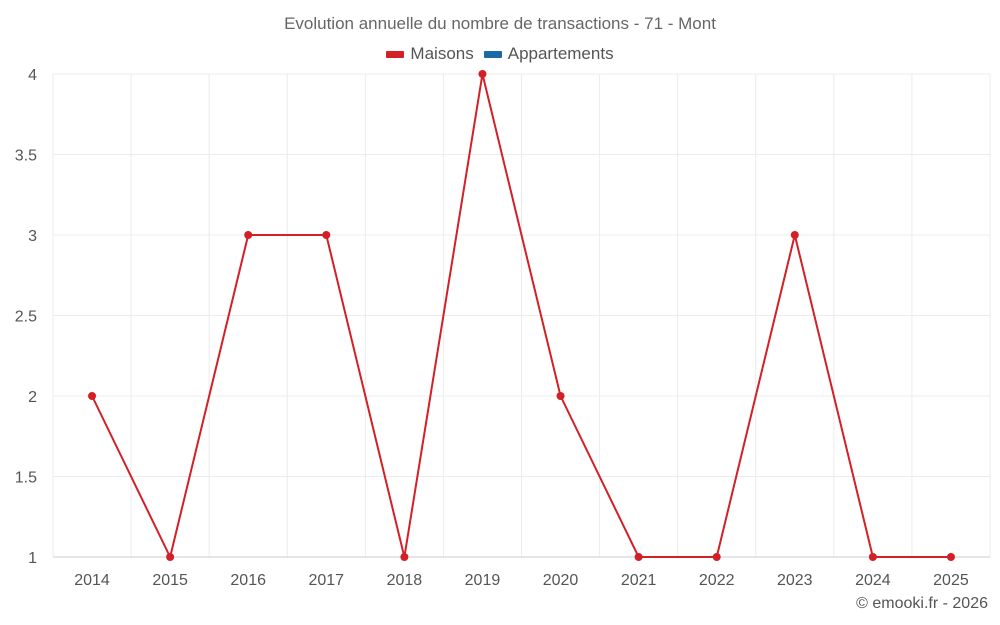 This screenshot has height=625, width=1000. Describe the element at coordinates (951, 580) in the screenshot. I see `x-tick-label: 2025` at that location.